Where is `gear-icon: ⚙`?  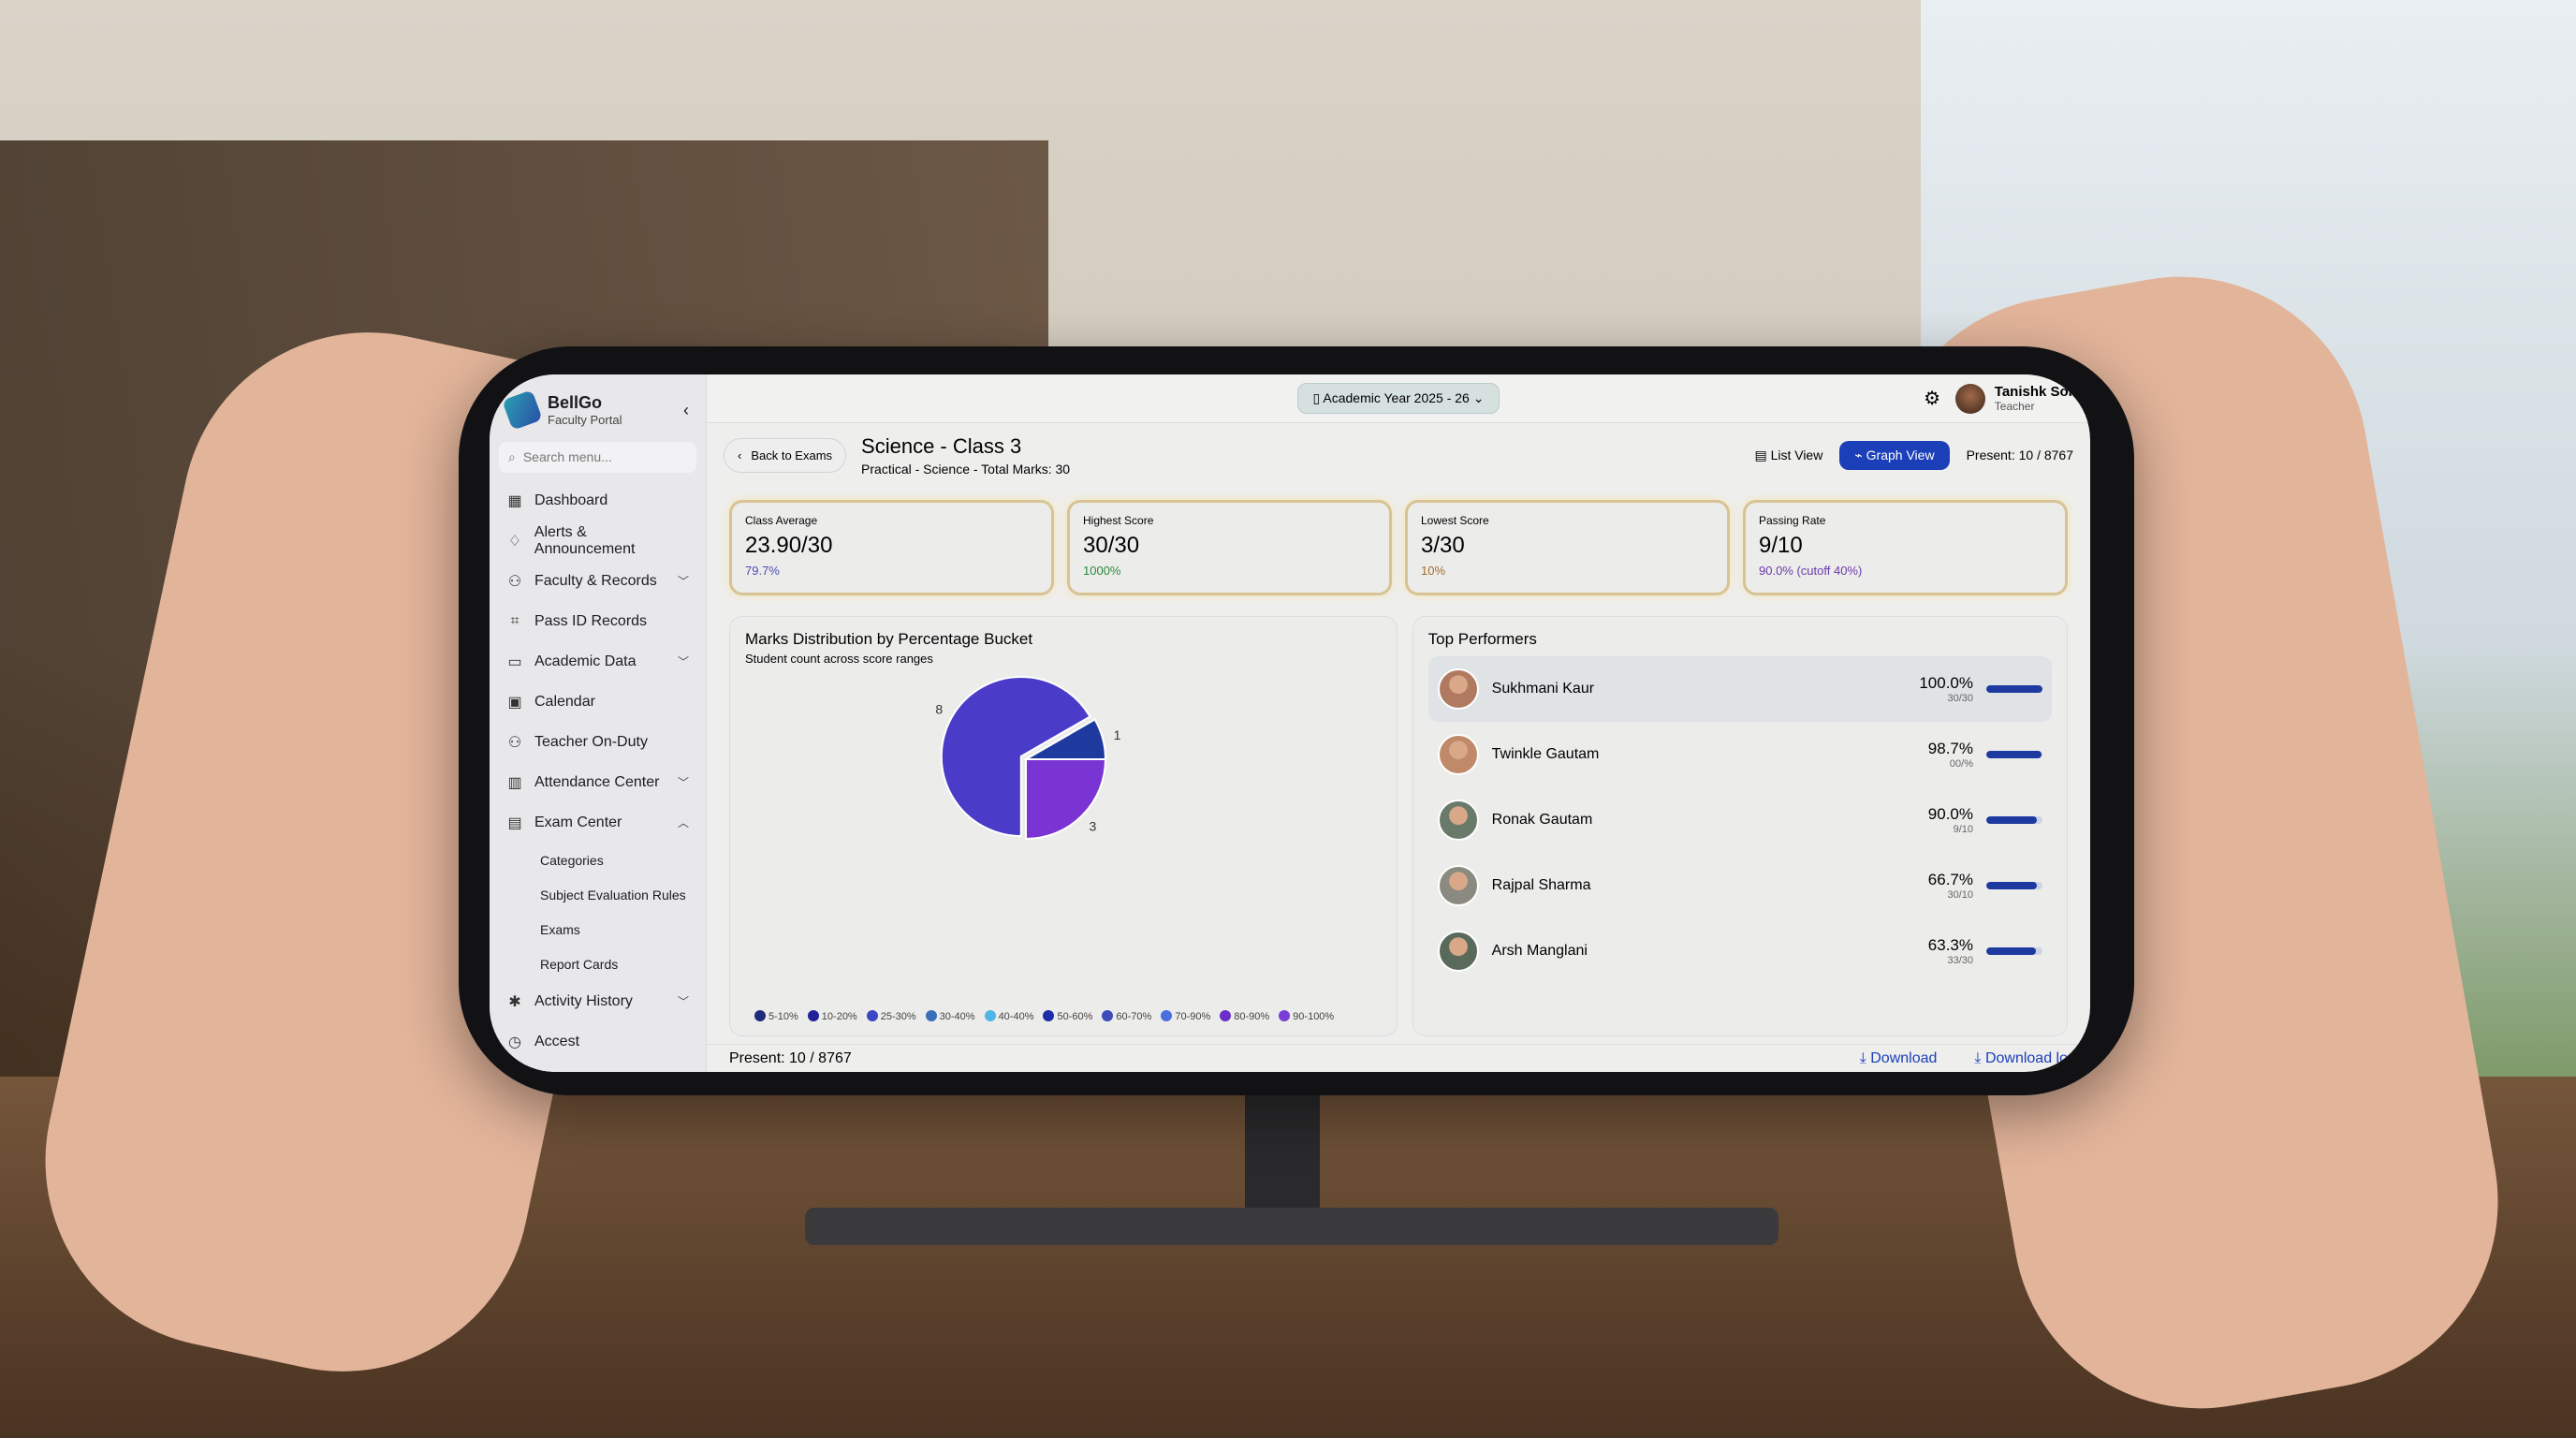
gear-icon: ⚙ is located at coordinates (1932, 399).